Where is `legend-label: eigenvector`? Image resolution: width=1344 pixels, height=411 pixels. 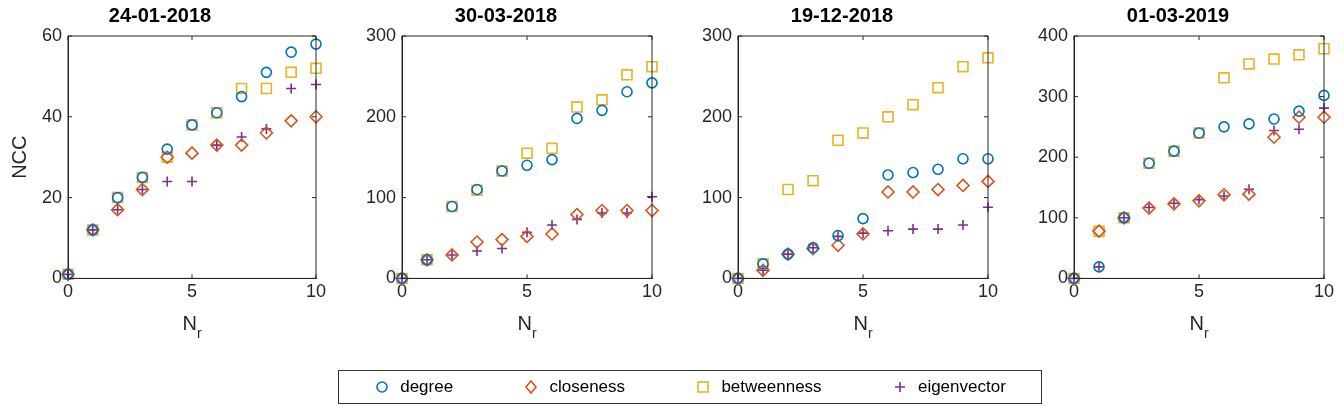 legend-label: eigenvector is located at coordinates (961, 387).